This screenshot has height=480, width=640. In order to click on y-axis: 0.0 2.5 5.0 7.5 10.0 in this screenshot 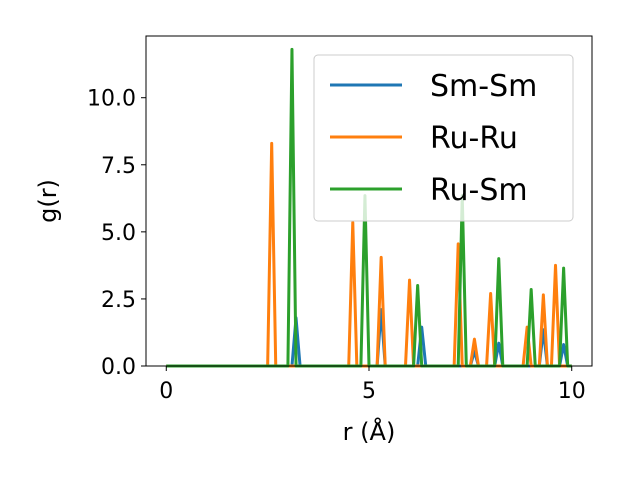, I will do `click(116, 233)`.